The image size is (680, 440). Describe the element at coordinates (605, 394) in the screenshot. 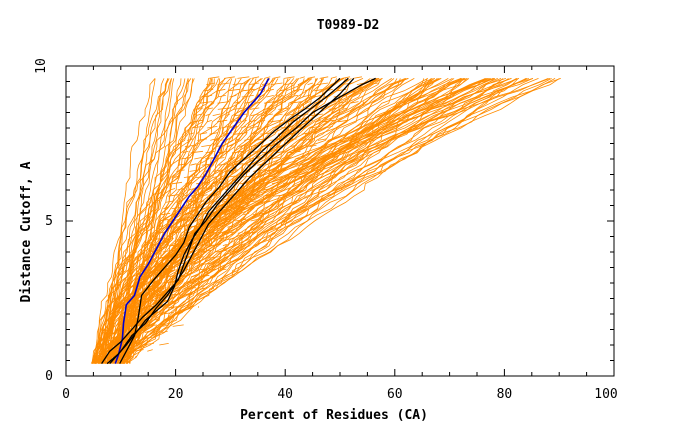

I see `x-tick-label-100: 100` at that location.